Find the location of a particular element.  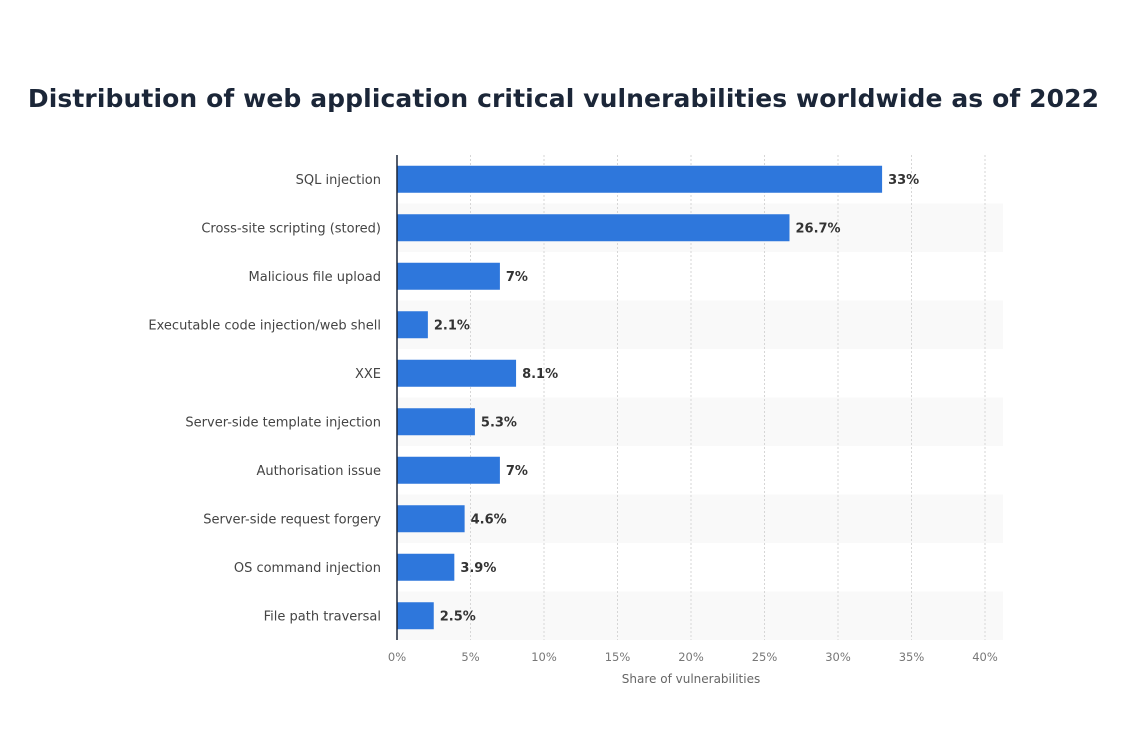

x-tick-label: 35% is located at coordinates (912, 657).